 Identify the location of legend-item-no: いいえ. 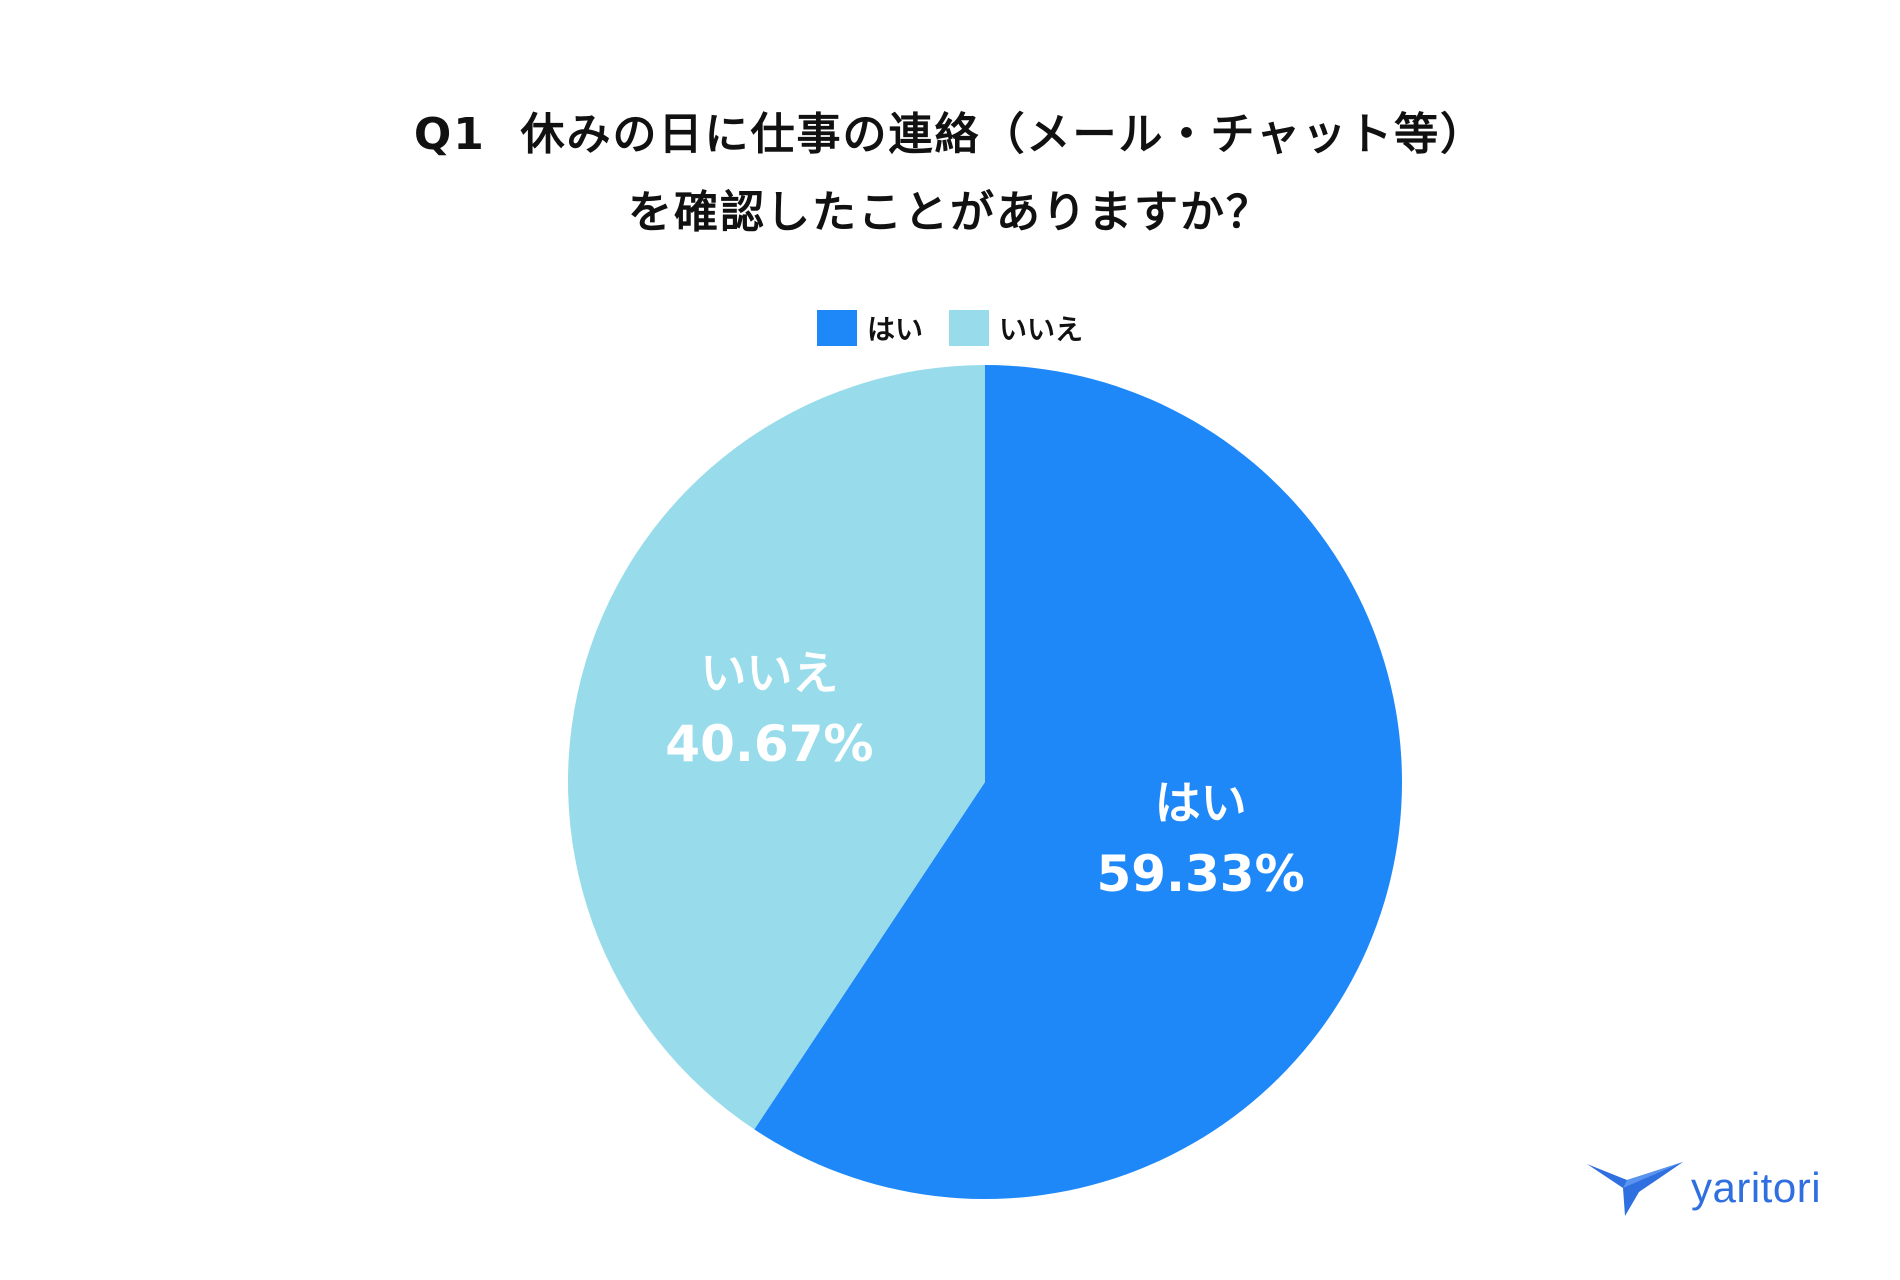
(1016, 328).